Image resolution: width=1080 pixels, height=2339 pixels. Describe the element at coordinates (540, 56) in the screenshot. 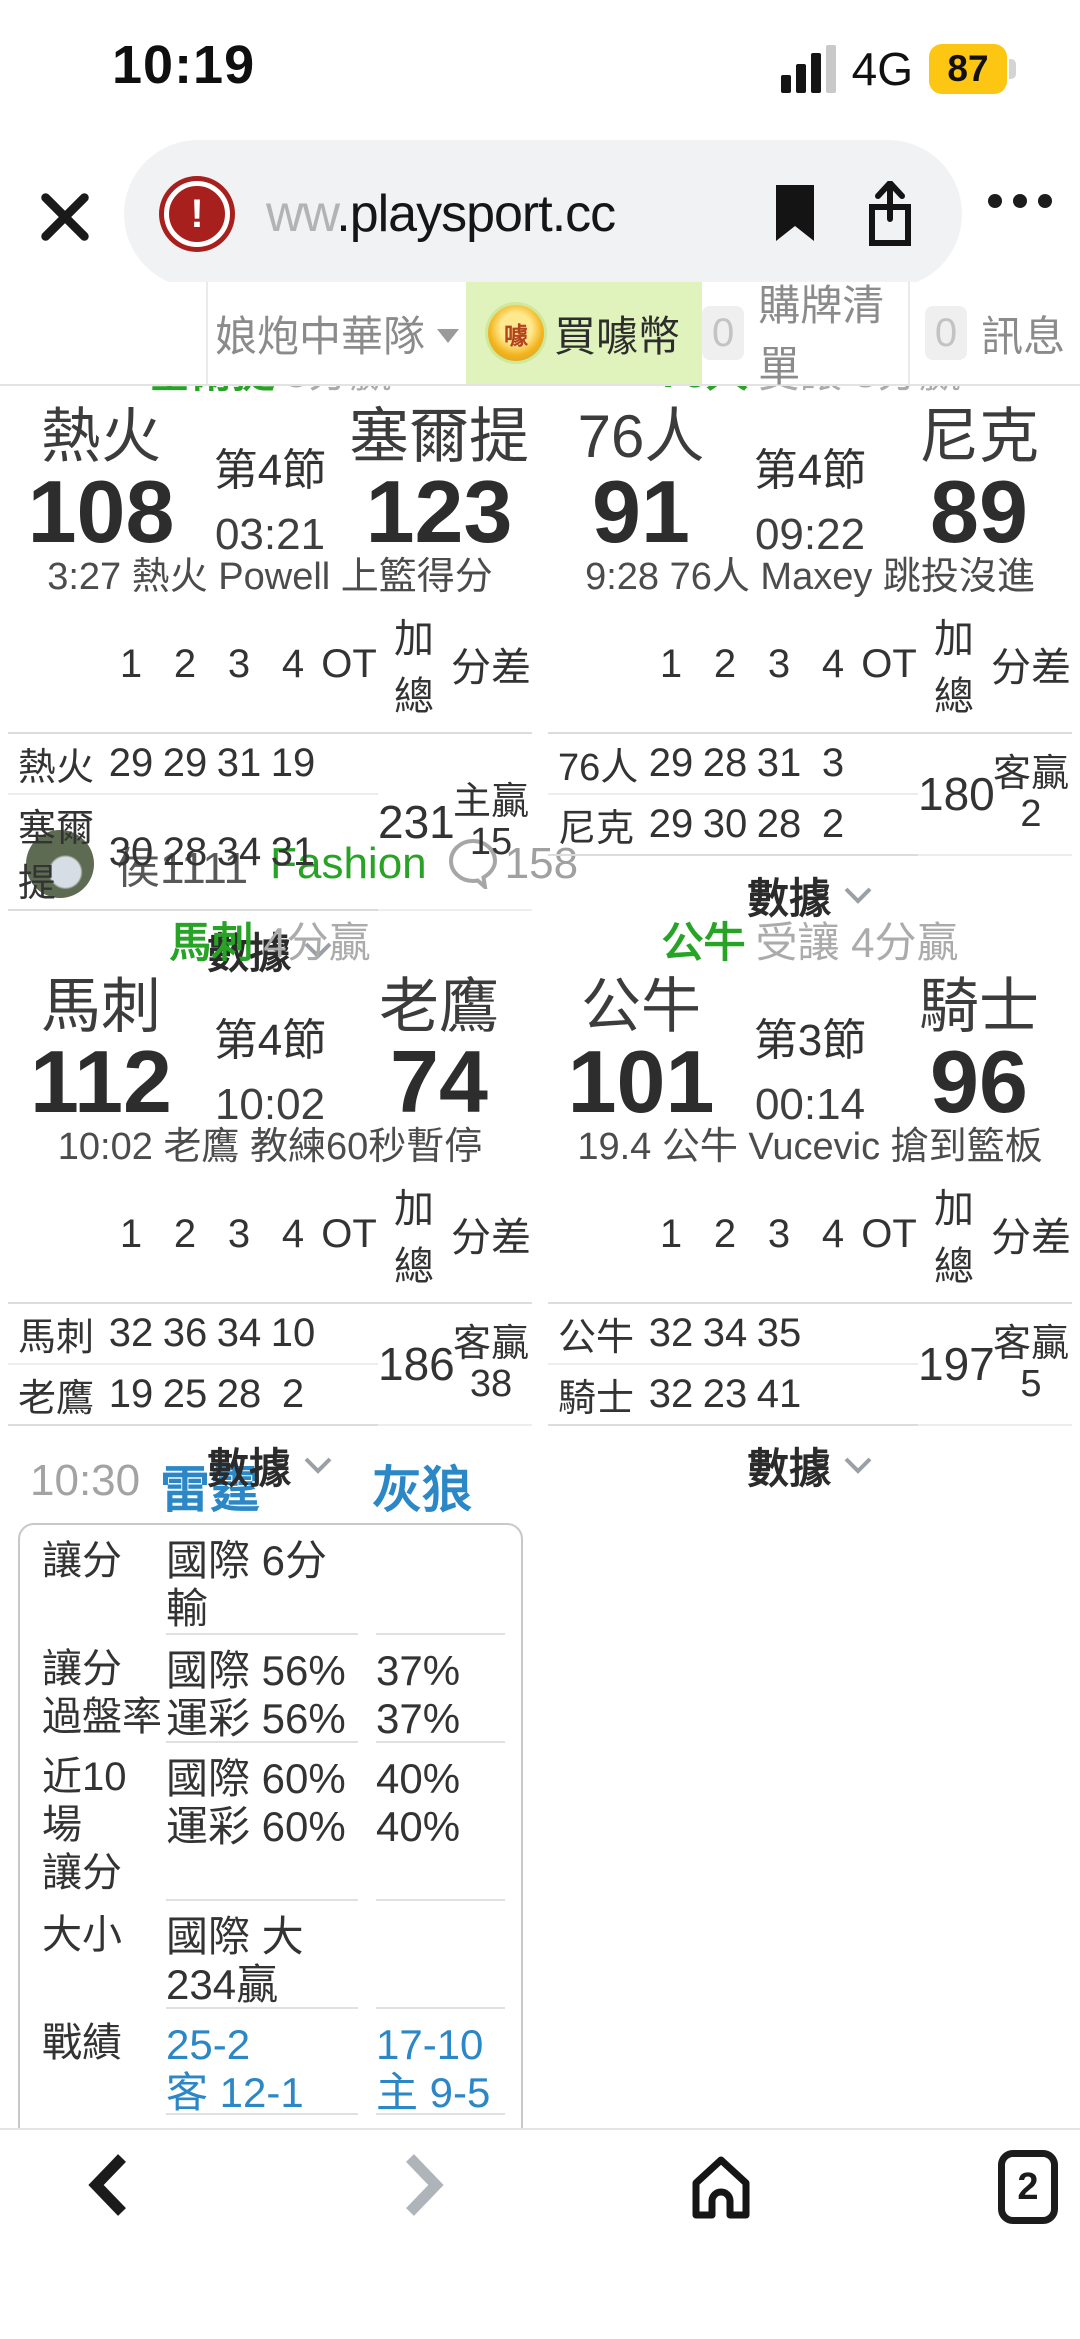

I see `status-bar: 10:19 4G 87` at that location.